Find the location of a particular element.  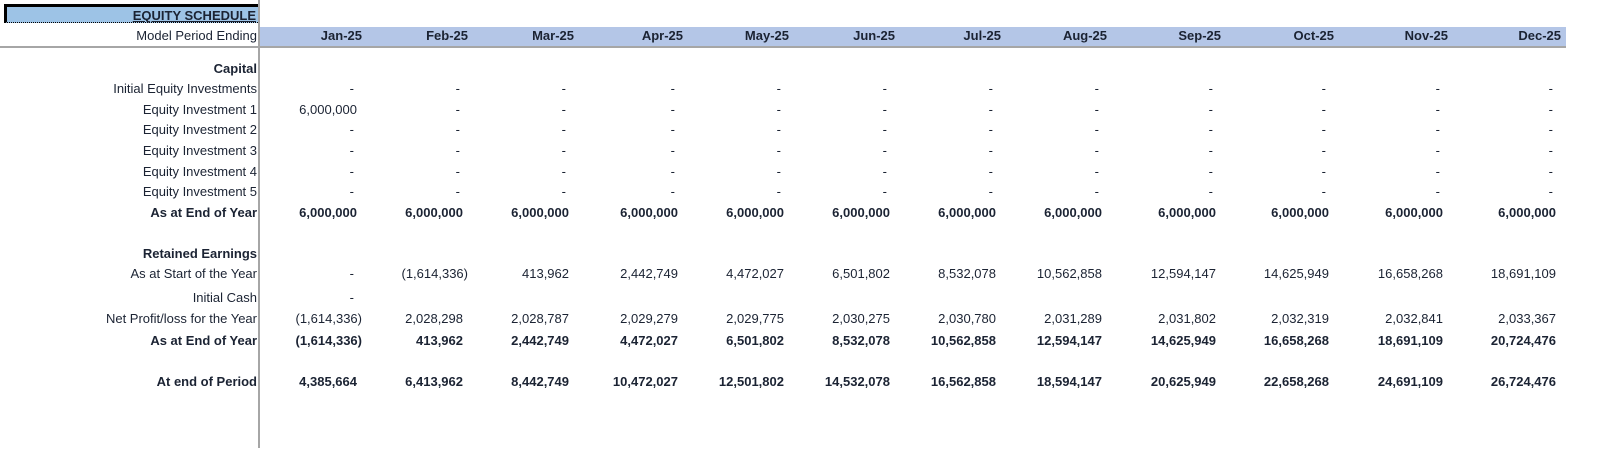

value-cell: 6,501,802 is located at coordinates (861, 273).